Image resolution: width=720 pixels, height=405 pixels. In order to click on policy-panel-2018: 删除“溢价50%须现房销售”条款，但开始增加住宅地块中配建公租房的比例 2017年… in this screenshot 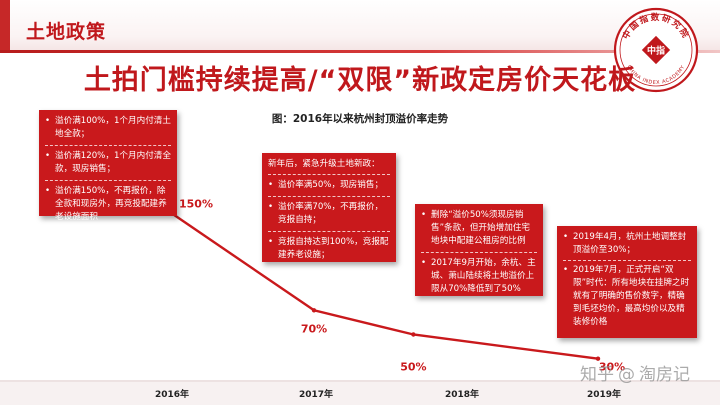, I will do `click(479, 250)`.